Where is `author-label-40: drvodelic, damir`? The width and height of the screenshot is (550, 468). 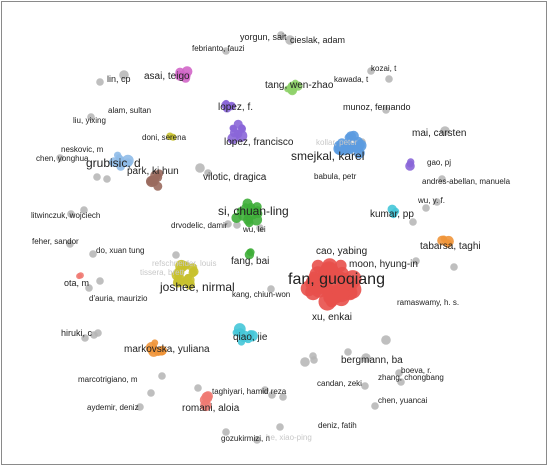
author-label-40: drvodelic, damir is located at coordinates (199, 225).